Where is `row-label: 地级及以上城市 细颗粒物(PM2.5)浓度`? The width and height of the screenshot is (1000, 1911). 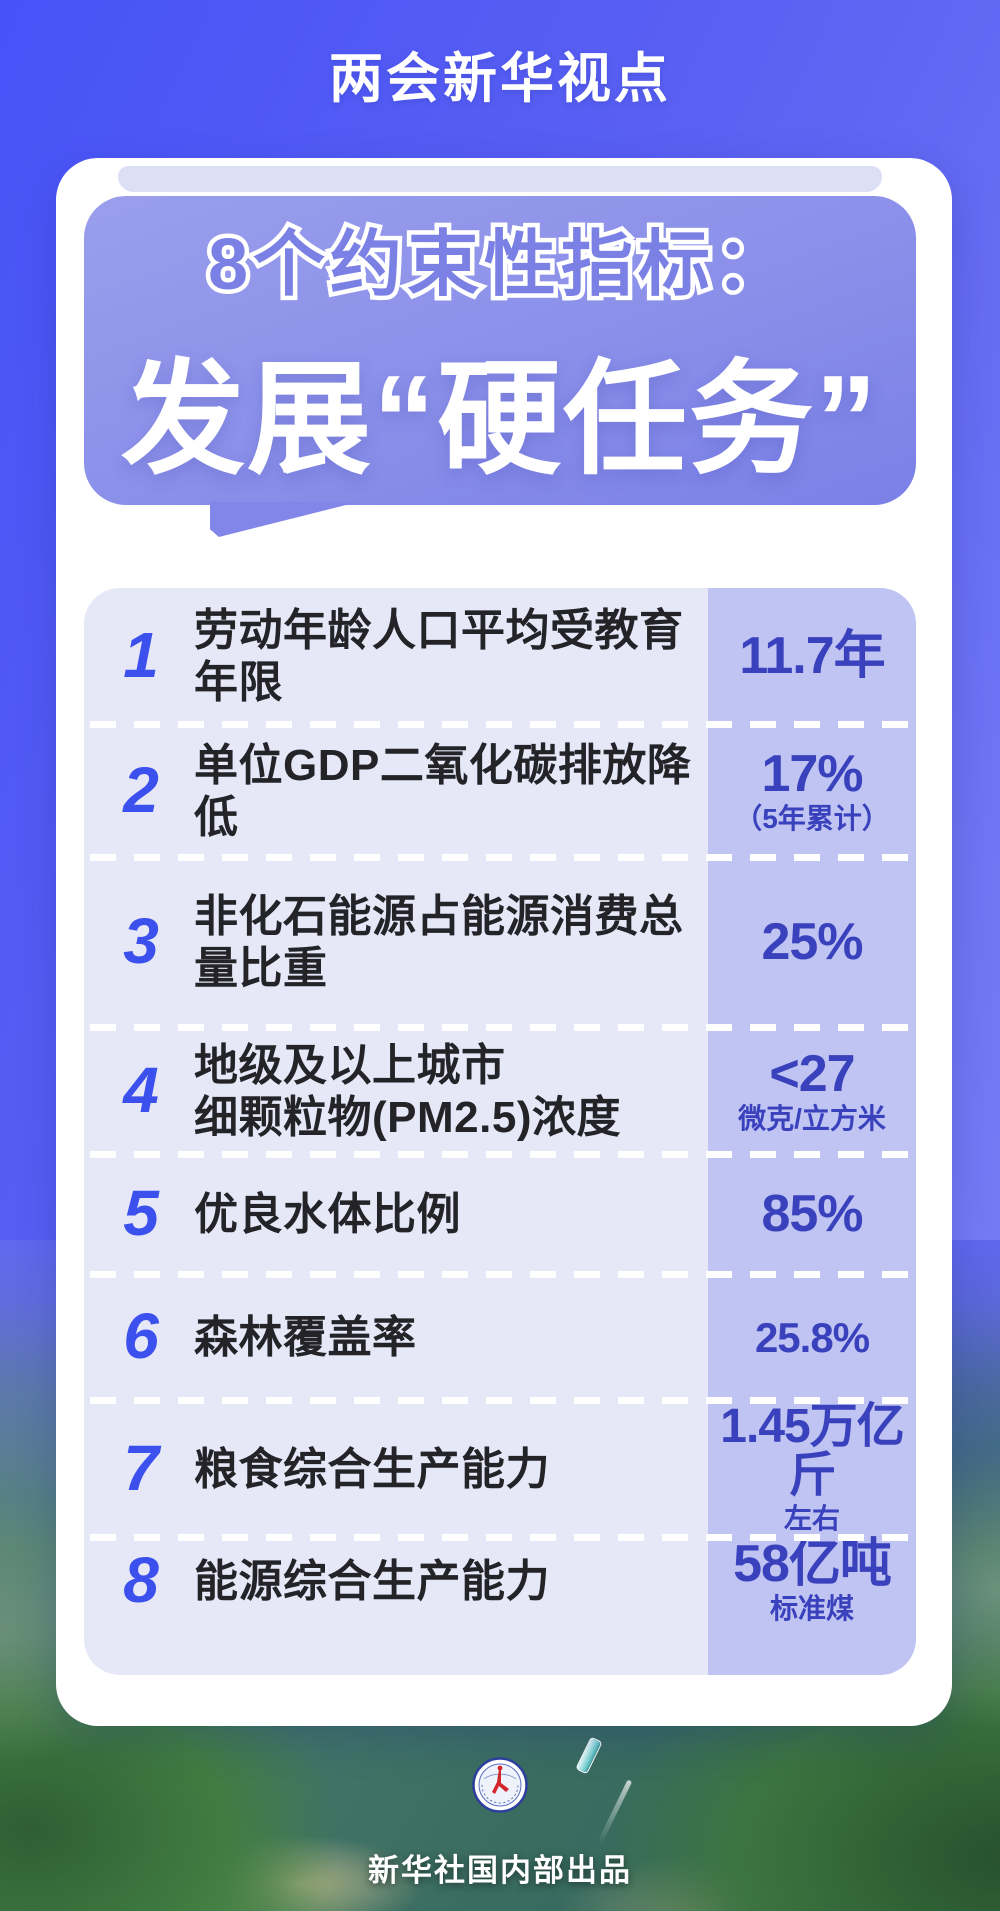 row-label: 地级及以上城市 细颗粒物(PM2.5)浓度 is located at coordinates (407, 1092).